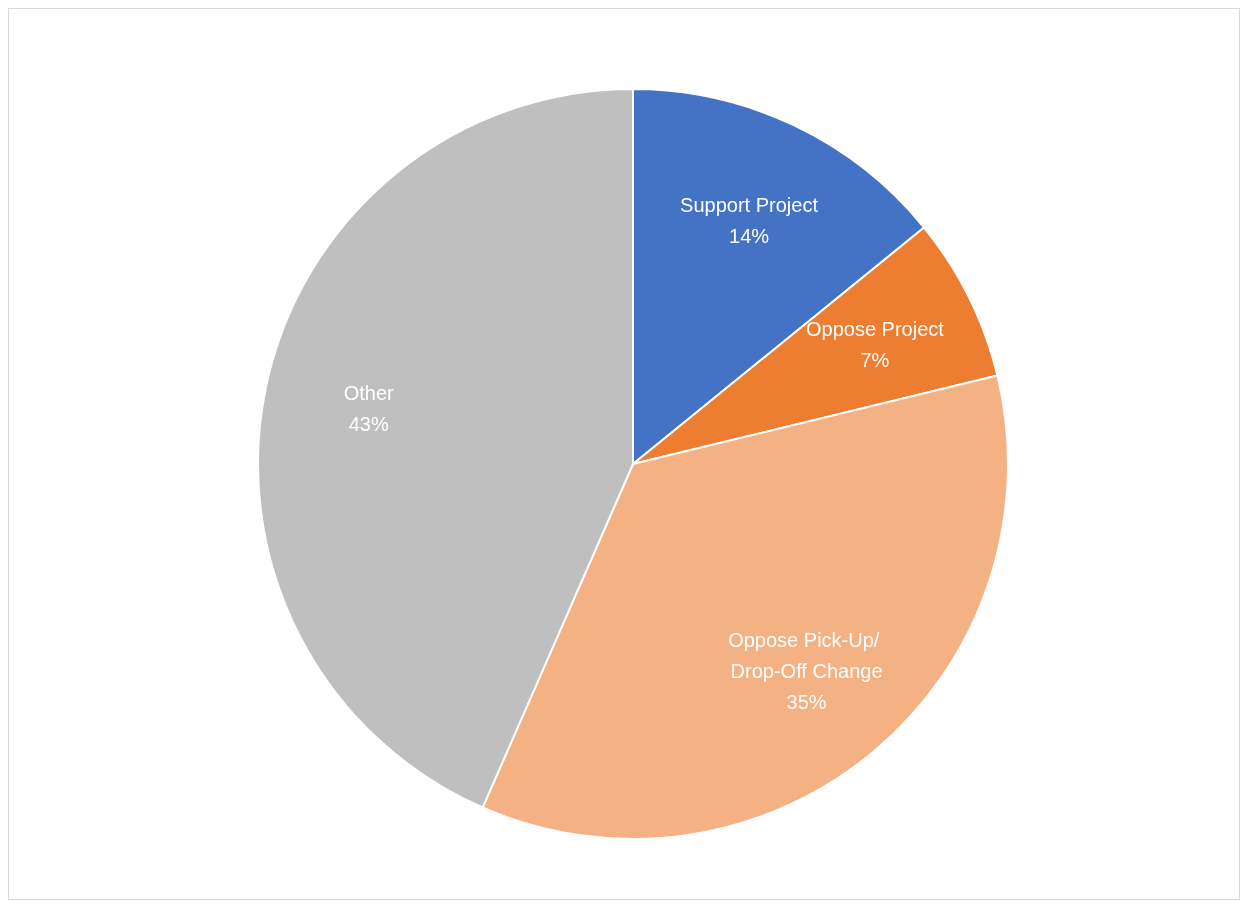 The width and height of the screenshot is (1246, 907). I want to click on data-label: 43%, so click(368, 424).